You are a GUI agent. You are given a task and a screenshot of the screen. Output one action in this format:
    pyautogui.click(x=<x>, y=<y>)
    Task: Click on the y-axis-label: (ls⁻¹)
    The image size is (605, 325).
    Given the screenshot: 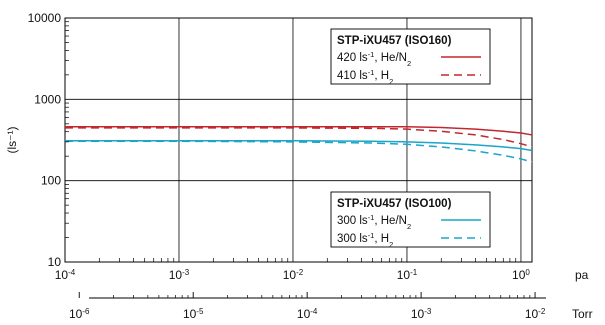 What is the action you would take?
    pyautogui.click(x=12, y=140)
    